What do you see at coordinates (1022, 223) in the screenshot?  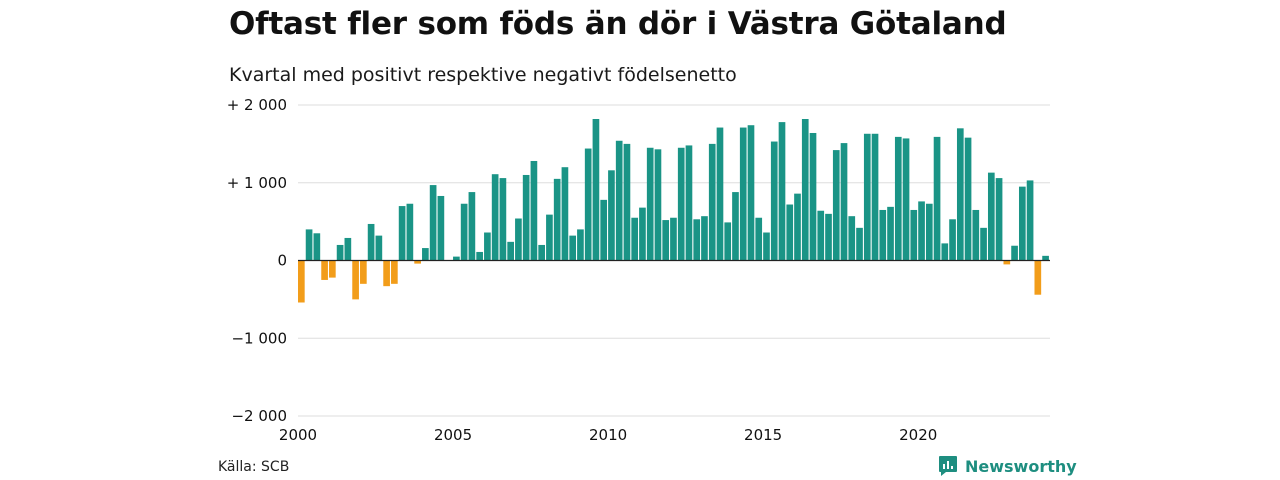 I see `bar-2023K2` at bounding box center [1022, 223].